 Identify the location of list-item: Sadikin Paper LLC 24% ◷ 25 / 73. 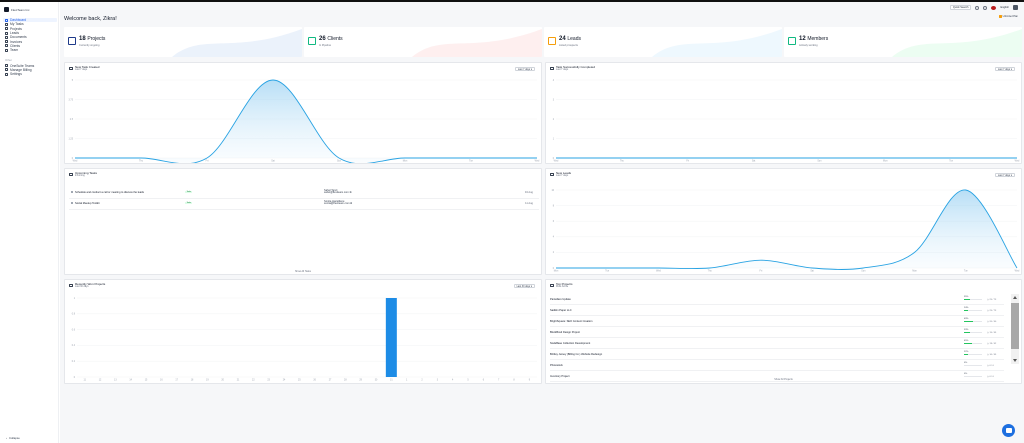
(777, 310).